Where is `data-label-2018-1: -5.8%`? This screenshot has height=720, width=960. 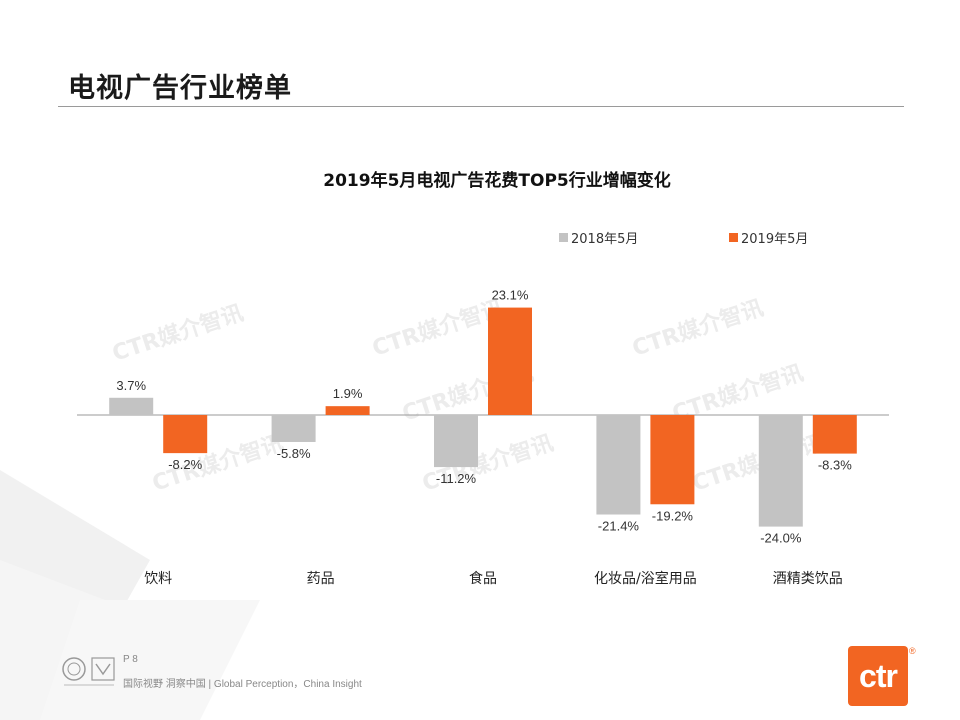
data-label-2018-1: -5.8% is located at coordinates (294, 453).